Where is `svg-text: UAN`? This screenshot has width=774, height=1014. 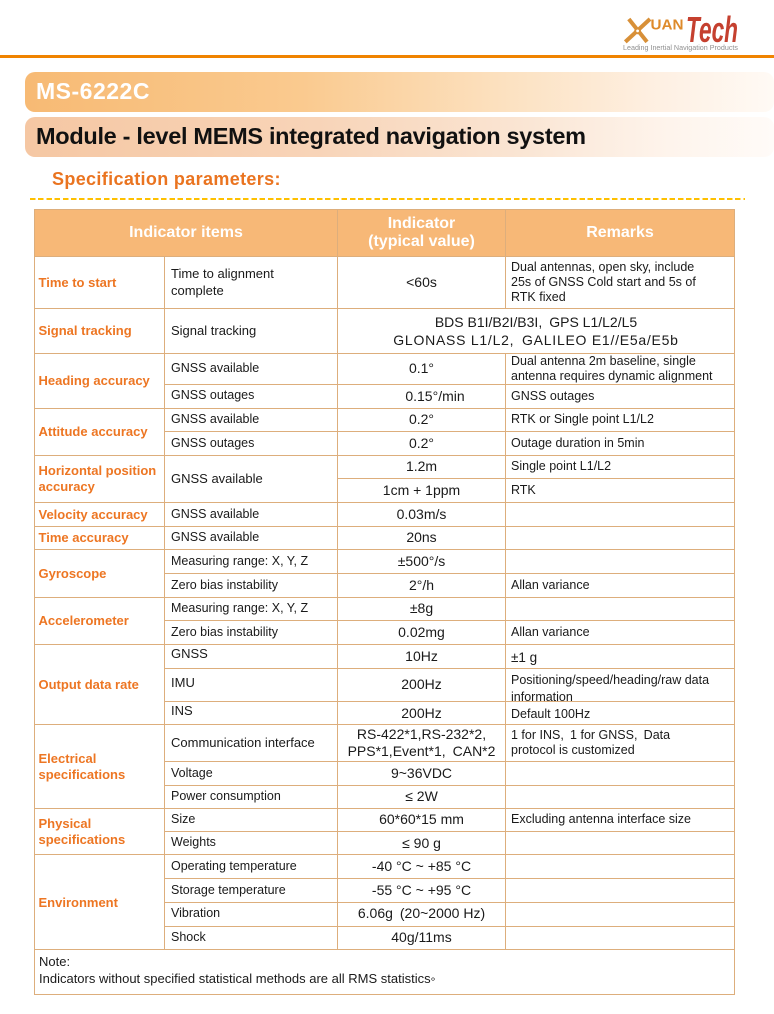
svg-text: UAN is located at coordinates (667, 25).